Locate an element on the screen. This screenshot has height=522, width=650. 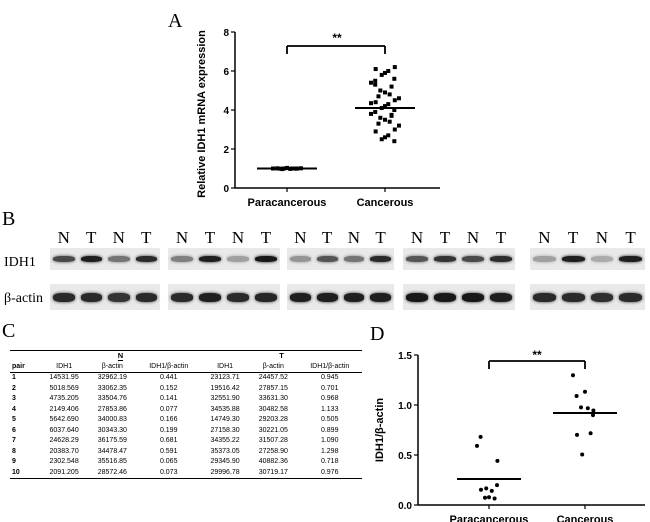
panel-letter-a: A is located at coordinates (175, 21).